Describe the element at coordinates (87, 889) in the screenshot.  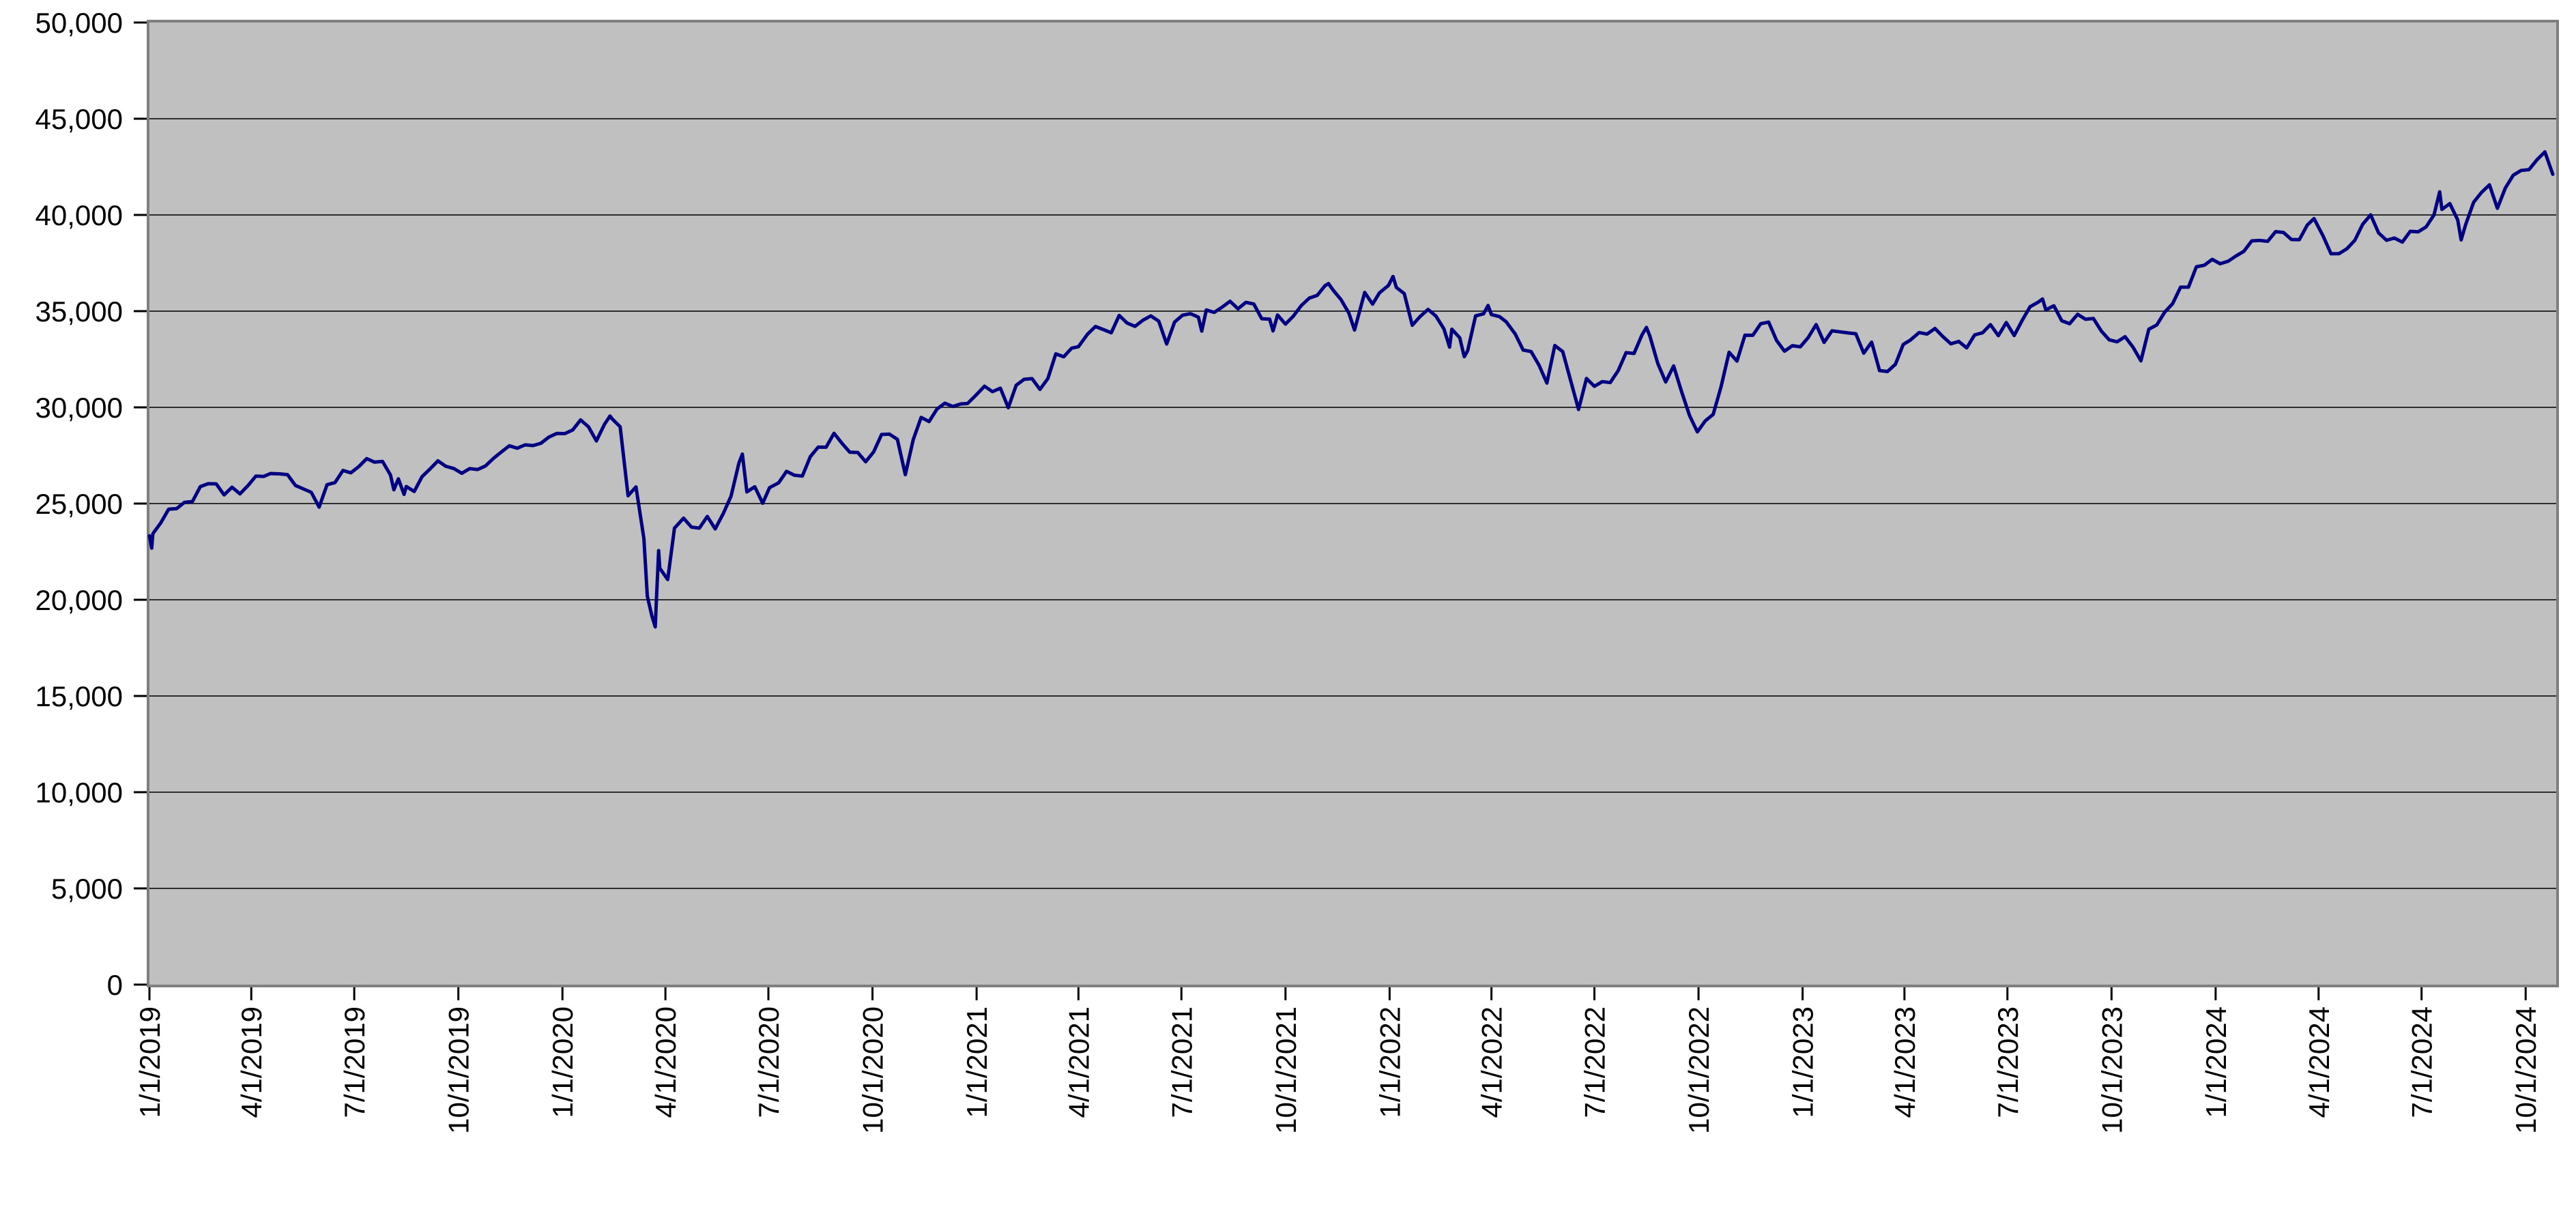
I see `y-axis-tick-label: 5,000` at that location.